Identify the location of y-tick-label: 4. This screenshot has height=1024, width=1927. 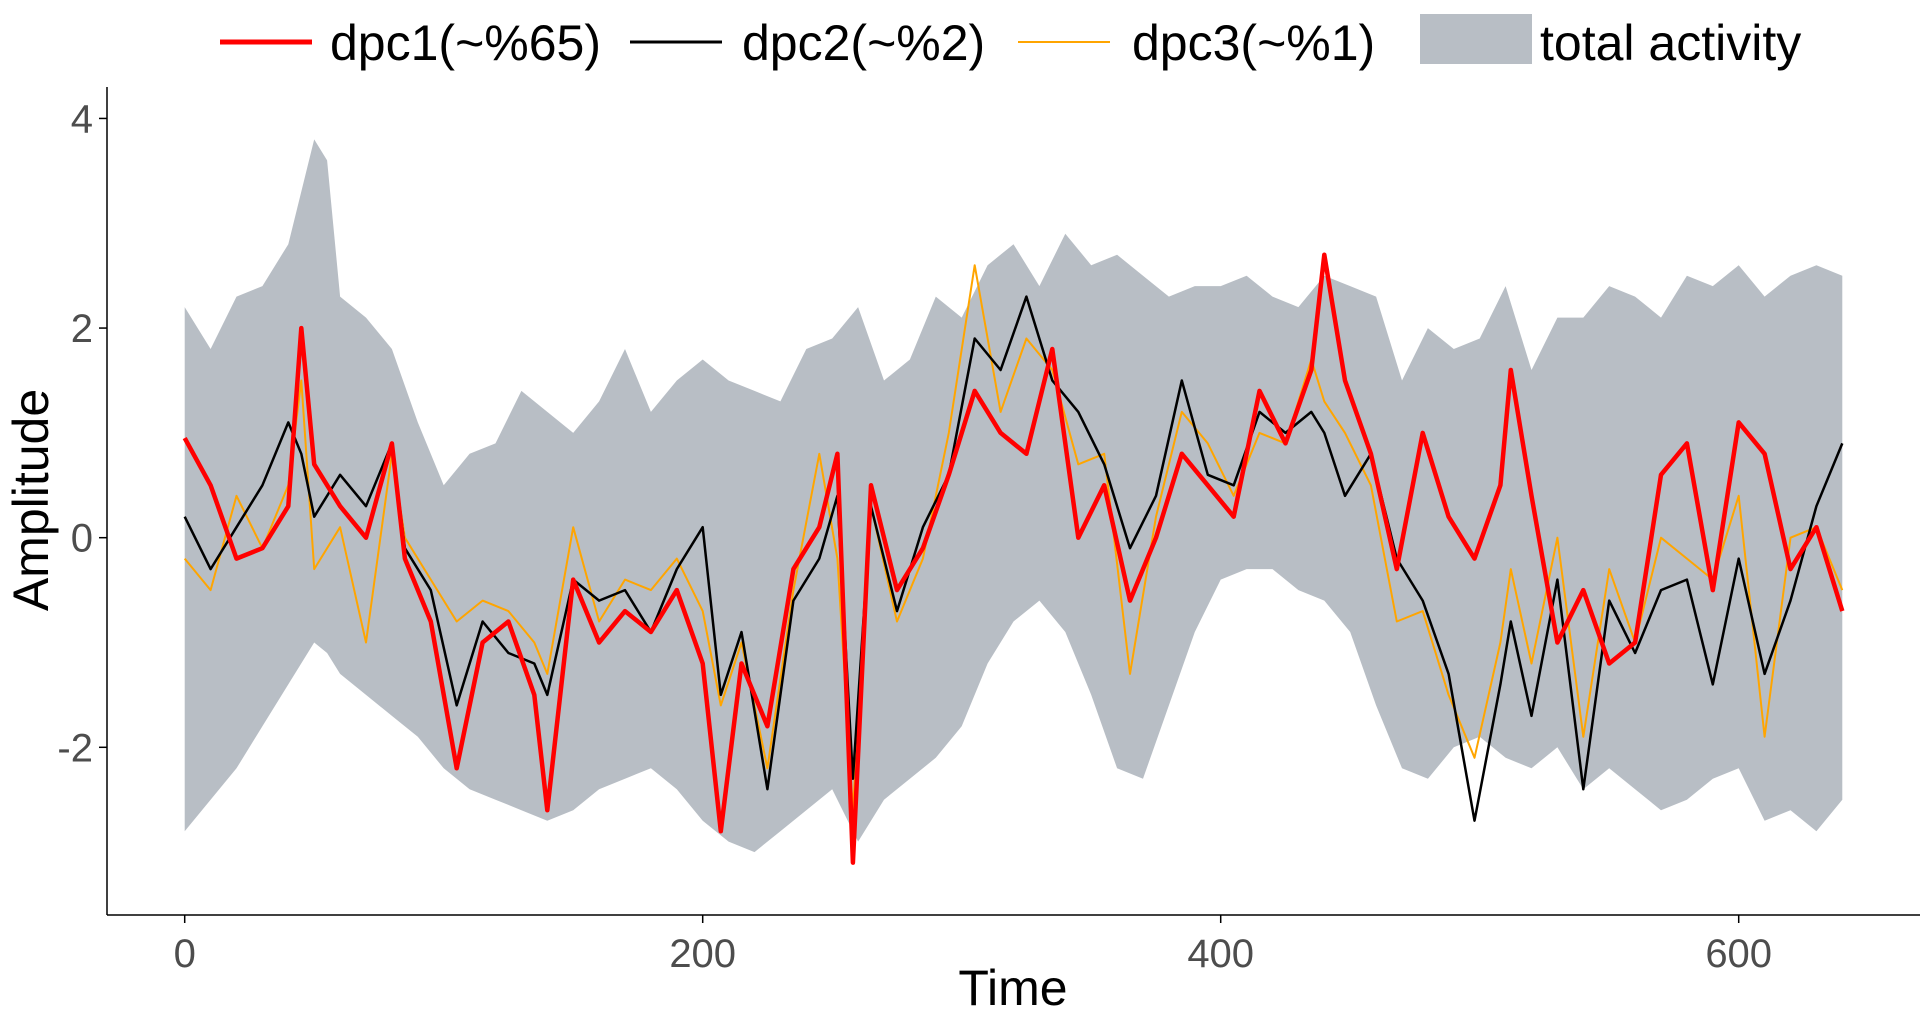
(82, 119).